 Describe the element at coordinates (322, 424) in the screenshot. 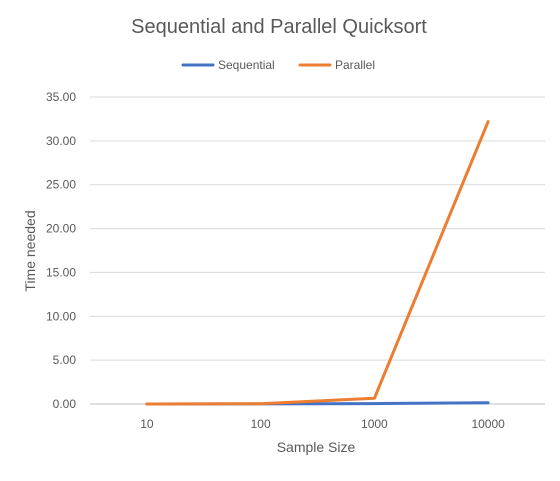

I see `x-axis-tick-labels: 10 100 1000 10000` at that location.